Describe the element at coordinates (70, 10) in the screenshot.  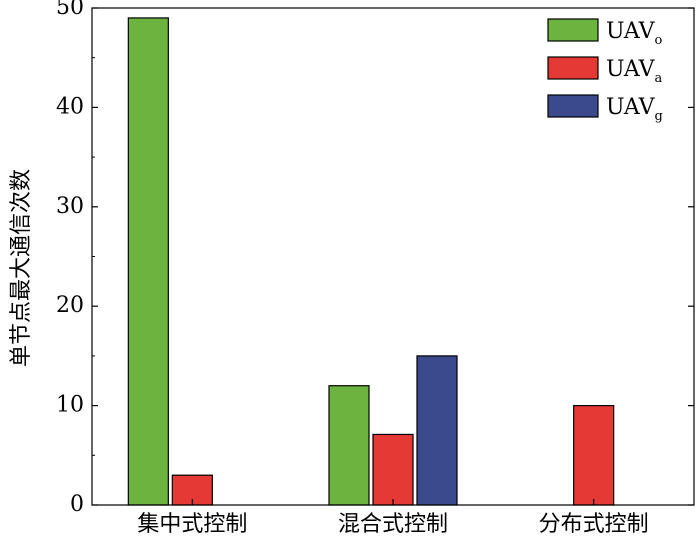
I see `y-tick-label: 50` at that location.